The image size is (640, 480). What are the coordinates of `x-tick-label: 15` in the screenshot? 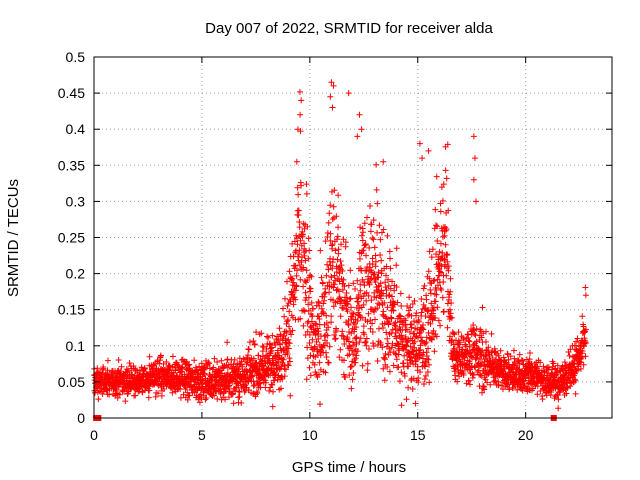 It's located at (418, 435).